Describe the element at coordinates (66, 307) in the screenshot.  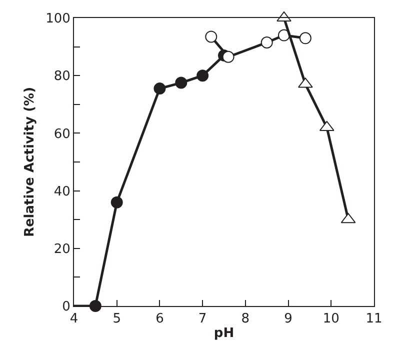
I see `y-tick-label: 0` at that location.